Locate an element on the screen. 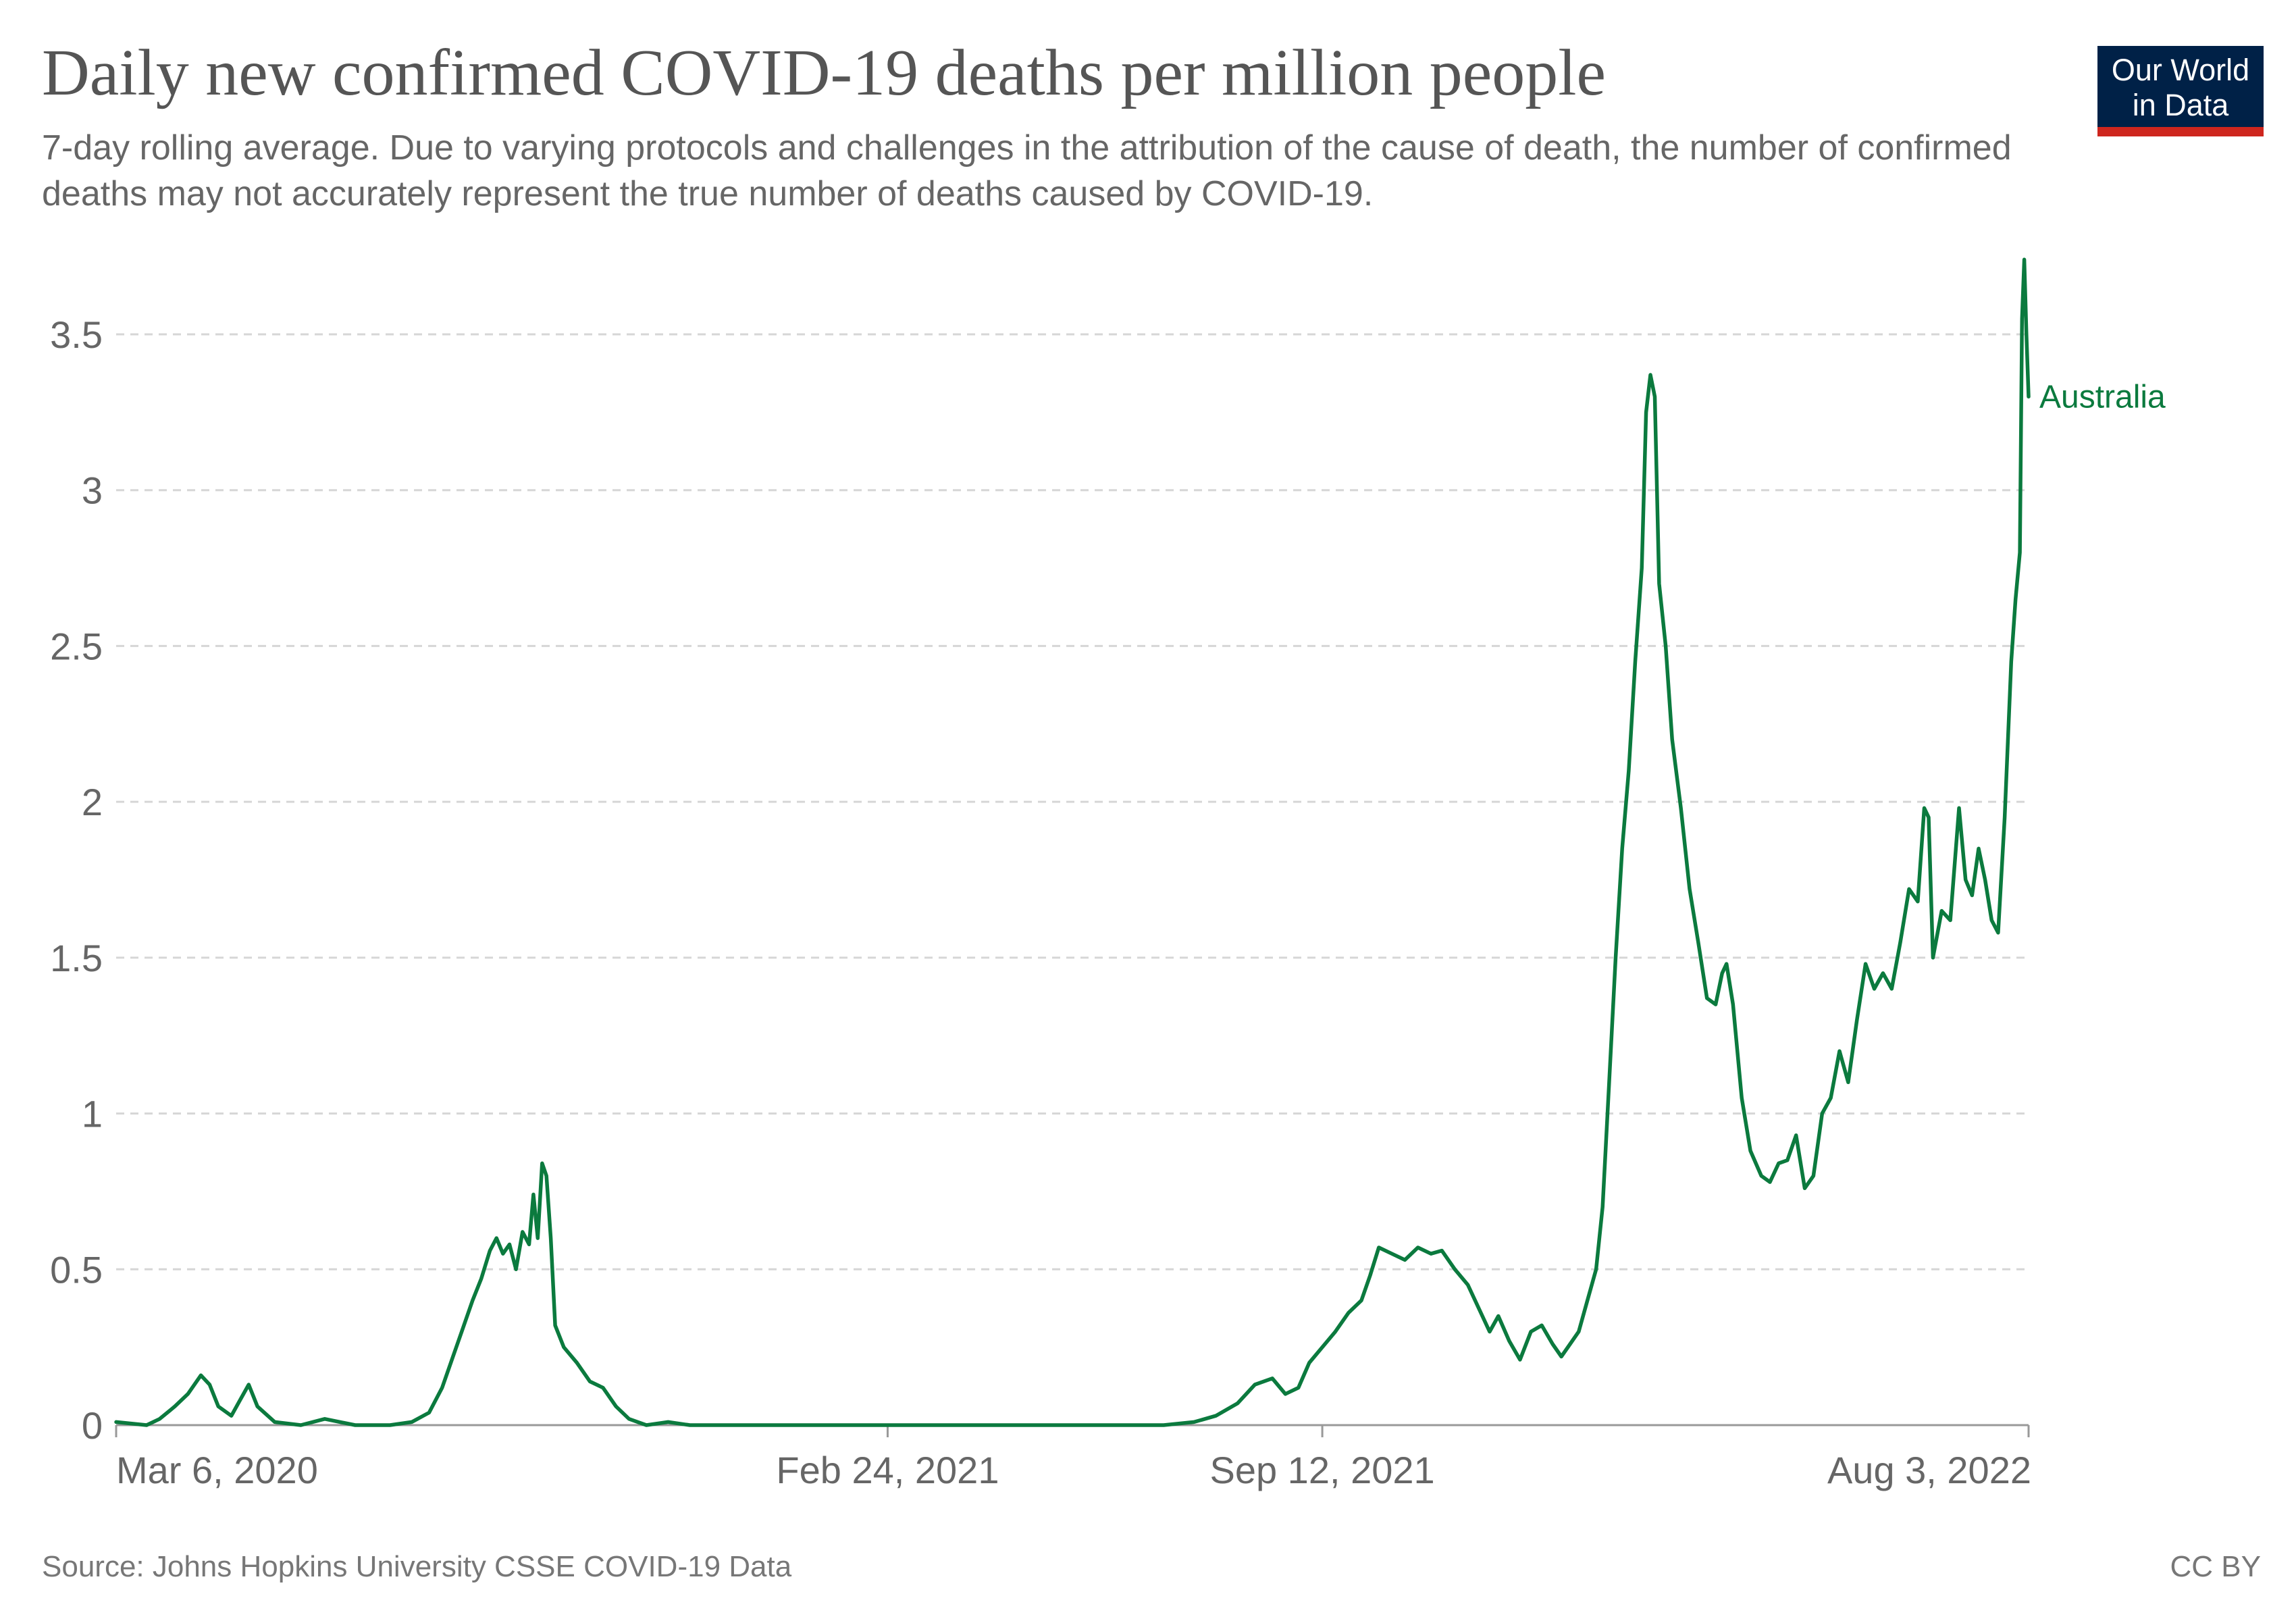  series-label: Australia is located at coordinates (2102, 397).